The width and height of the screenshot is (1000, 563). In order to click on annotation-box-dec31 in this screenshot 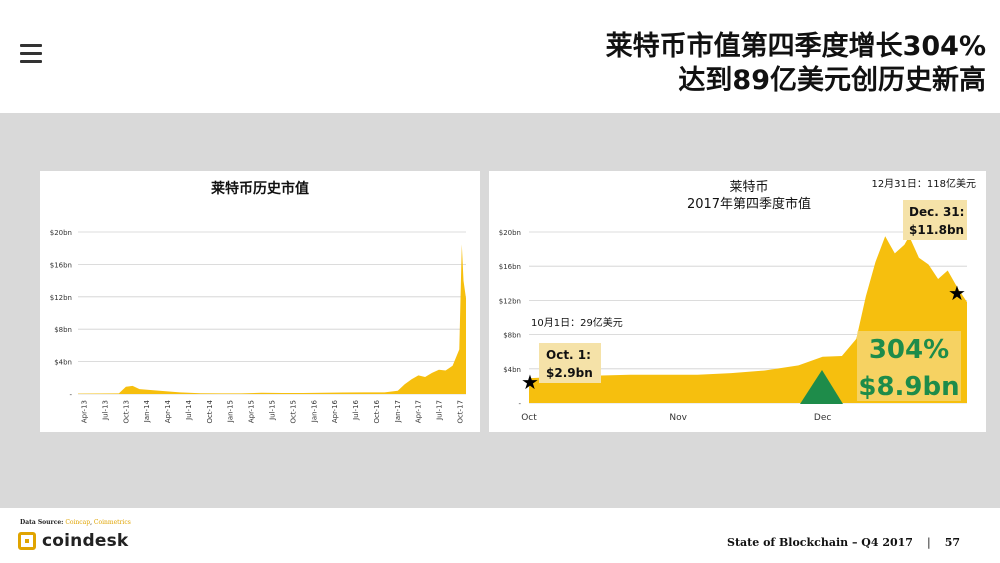, I will do `click(935, 220)`.